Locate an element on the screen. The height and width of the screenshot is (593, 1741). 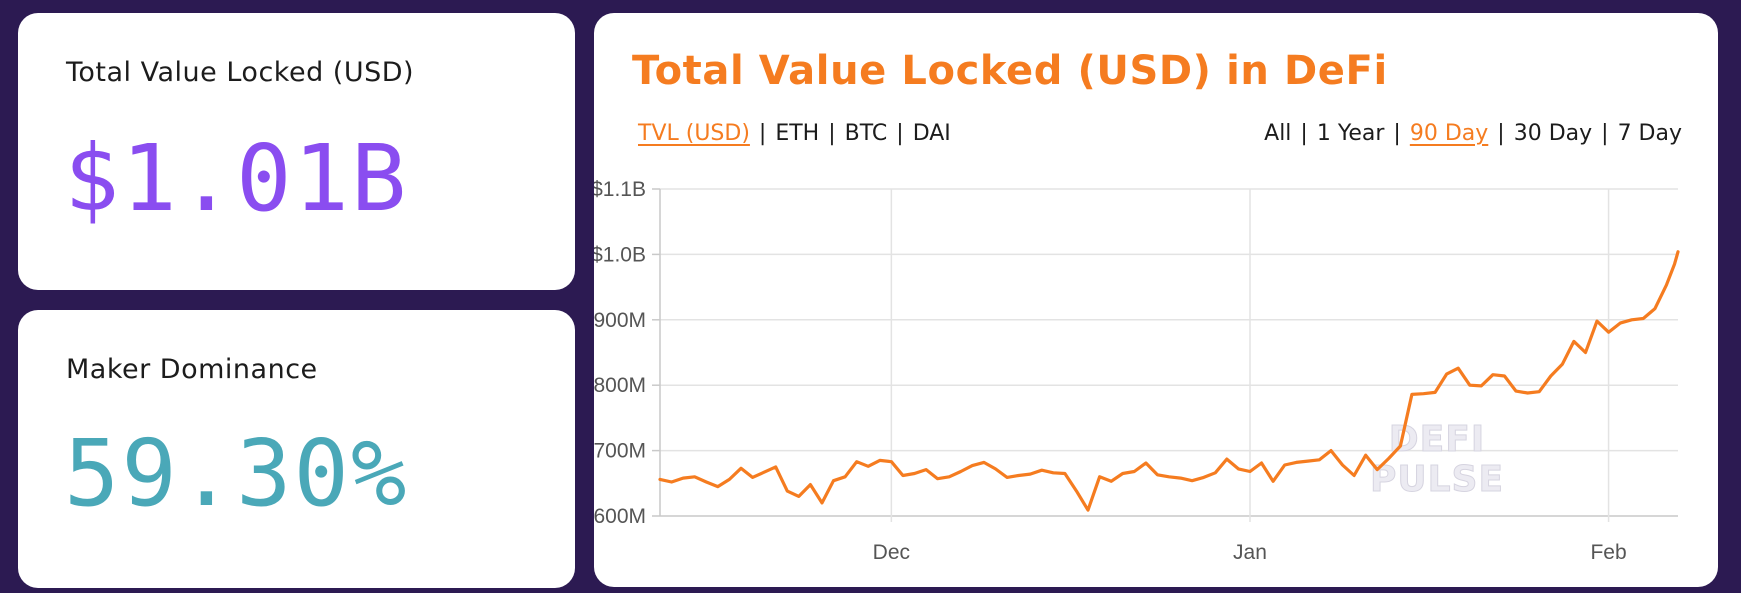
metric-option-eth: ETH is located at coordinates (797, 133).